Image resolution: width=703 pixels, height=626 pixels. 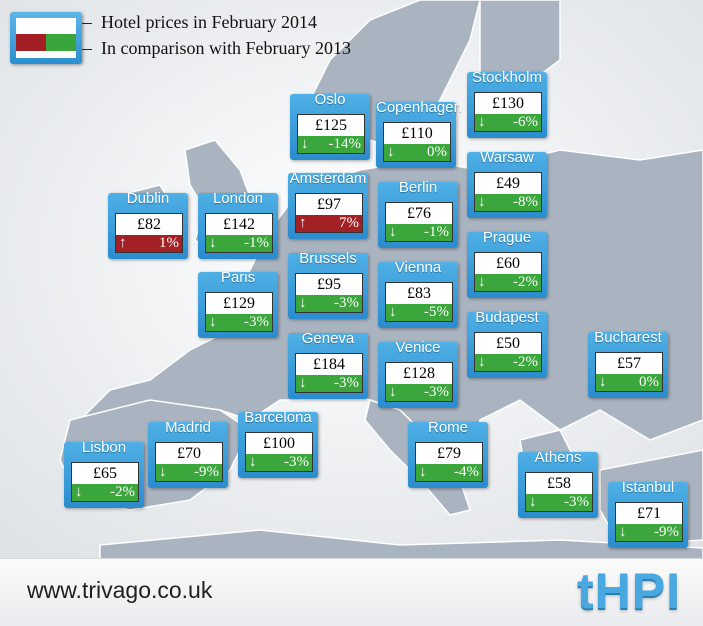 What do you see at coordinates (226, 48) in the screenshot?
I see `legend-subtitle: In comparison with February 2013` at bounding box center [226, 48].